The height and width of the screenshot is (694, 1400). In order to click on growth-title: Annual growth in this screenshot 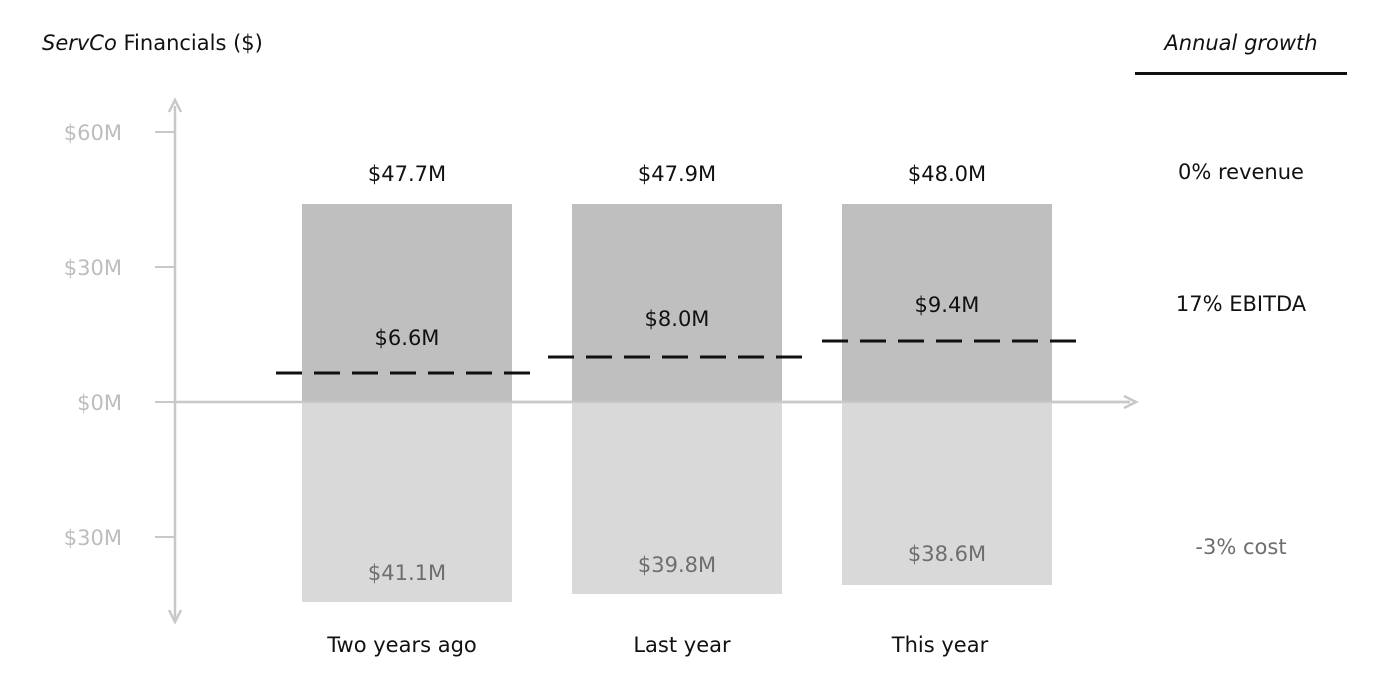, I will do `click(1241, 43)`.